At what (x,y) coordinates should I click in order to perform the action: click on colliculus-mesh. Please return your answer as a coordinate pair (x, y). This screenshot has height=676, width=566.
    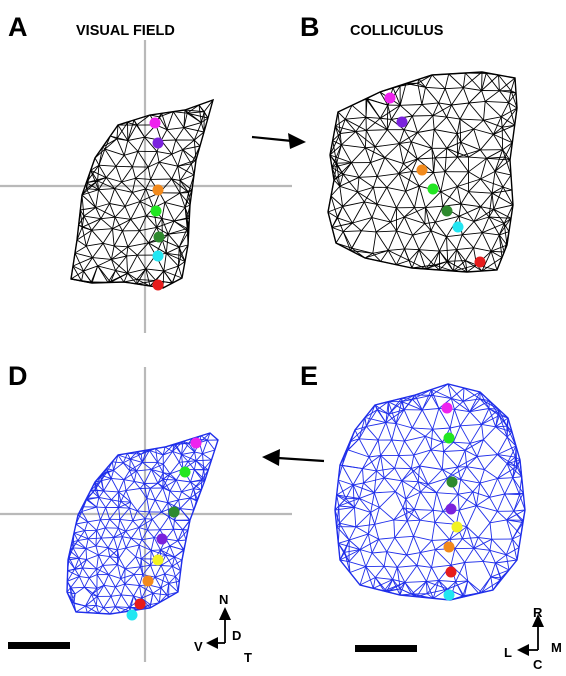
    Looking at the image, I should click on (422, 172).